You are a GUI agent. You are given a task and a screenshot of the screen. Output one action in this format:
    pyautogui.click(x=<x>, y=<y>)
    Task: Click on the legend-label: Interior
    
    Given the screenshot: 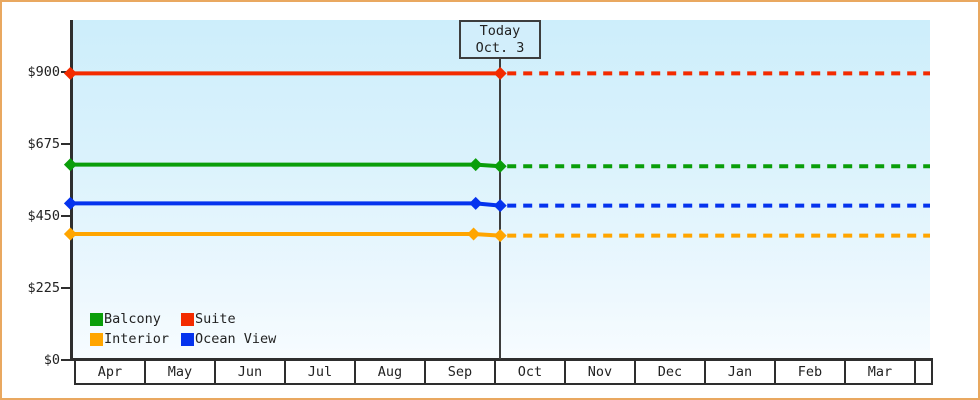 What is the action you would take?
    pyautogui.click(x=137, y=339)
    